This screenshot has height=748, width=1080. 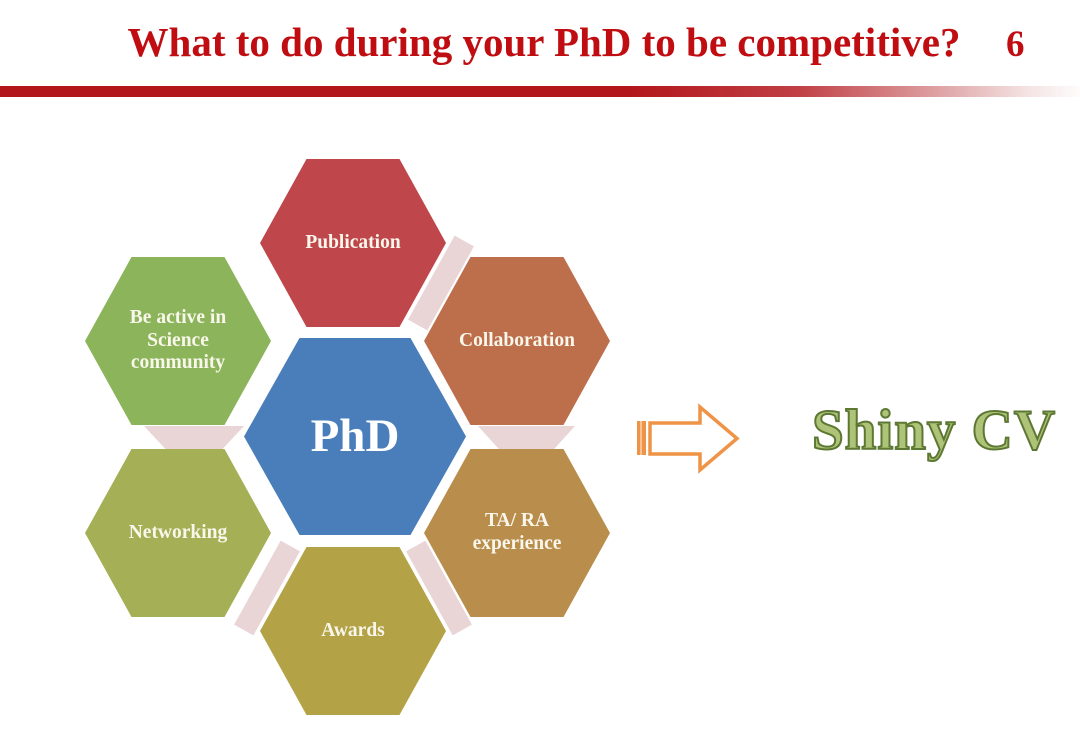 What do you see at coordinates (517, 543) in the screenshot?
I see `hexagon-label-line: experience` at bounding box center [517, 543].